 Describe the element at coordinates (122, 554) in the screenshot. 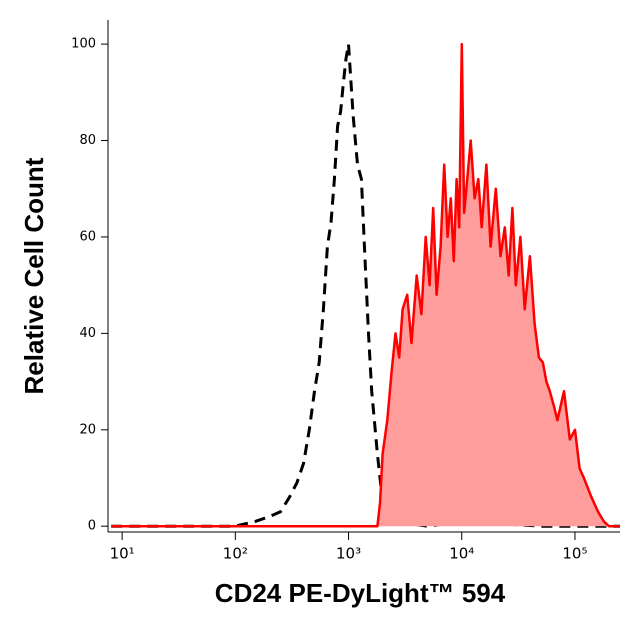

I see `x-tick-label: 10¹` at that location.